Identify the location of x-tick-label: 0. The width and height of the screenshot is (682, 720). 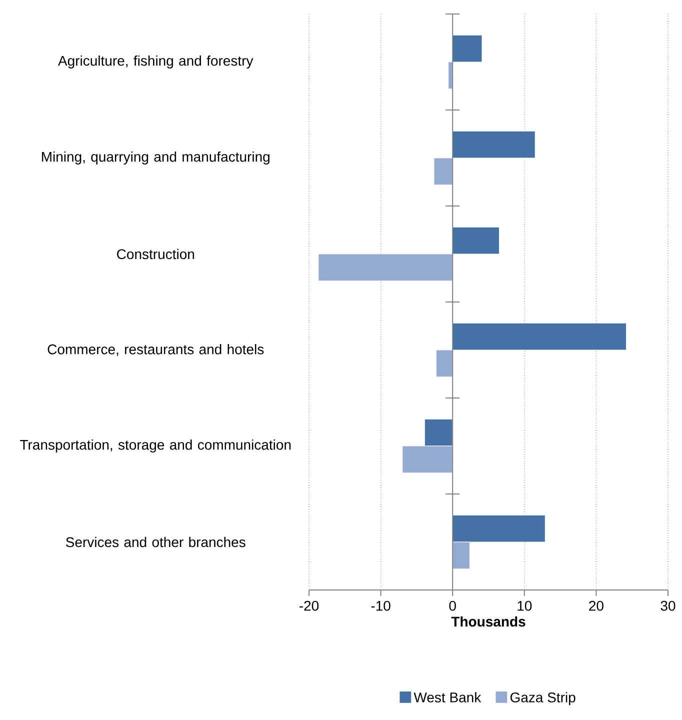
(452, 605).